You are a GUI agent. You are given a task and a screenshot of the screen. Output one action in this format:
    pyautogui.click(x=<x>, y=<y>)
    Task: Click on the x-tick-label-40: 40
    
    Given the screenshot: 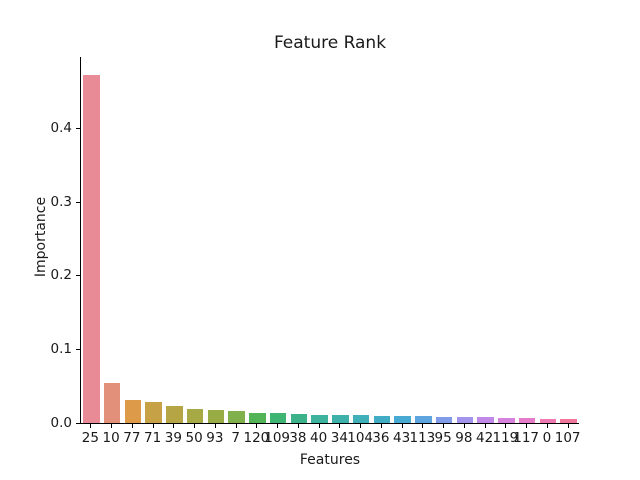 What is the action you would take?
    pyautogui.click(x=319, y=438)
    